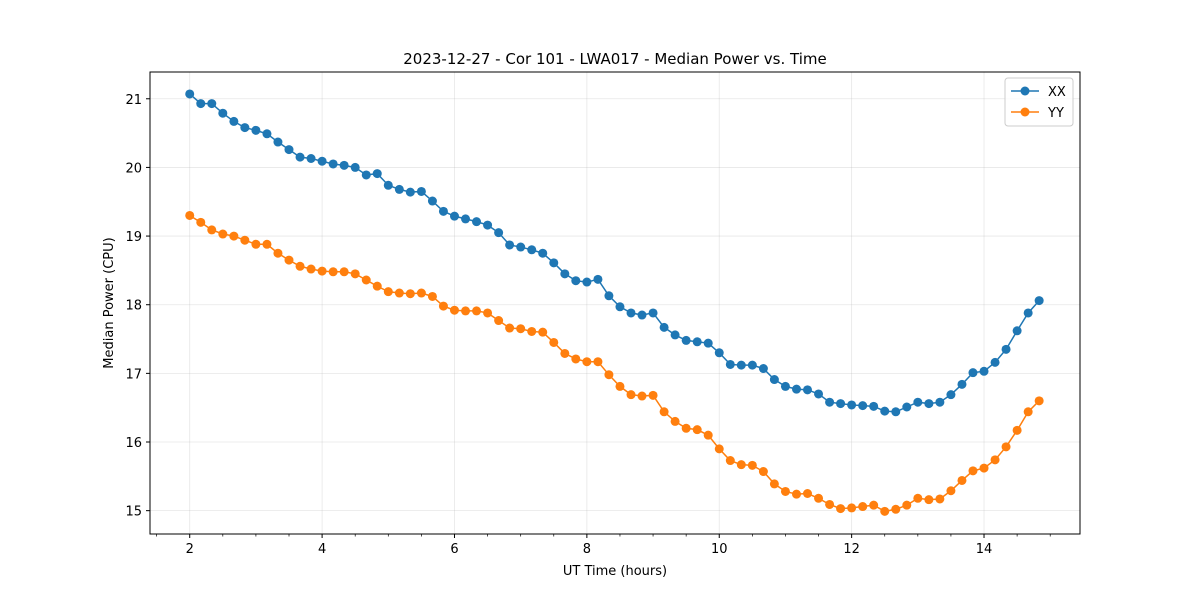 This screenshot has height=604, width=1200. I want to click on y-tick-label: 21, so click(133, 100).